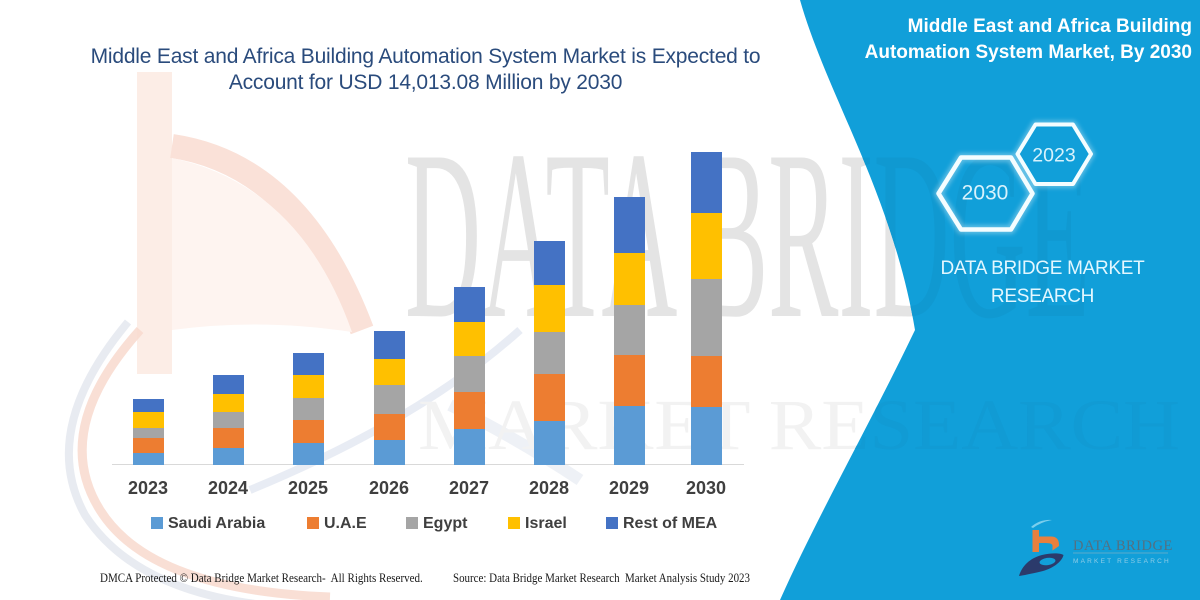 This screenshot has width=1200, height=600. I want to click on svg-text: MARKET RESEARCH, so click(1122, 561).